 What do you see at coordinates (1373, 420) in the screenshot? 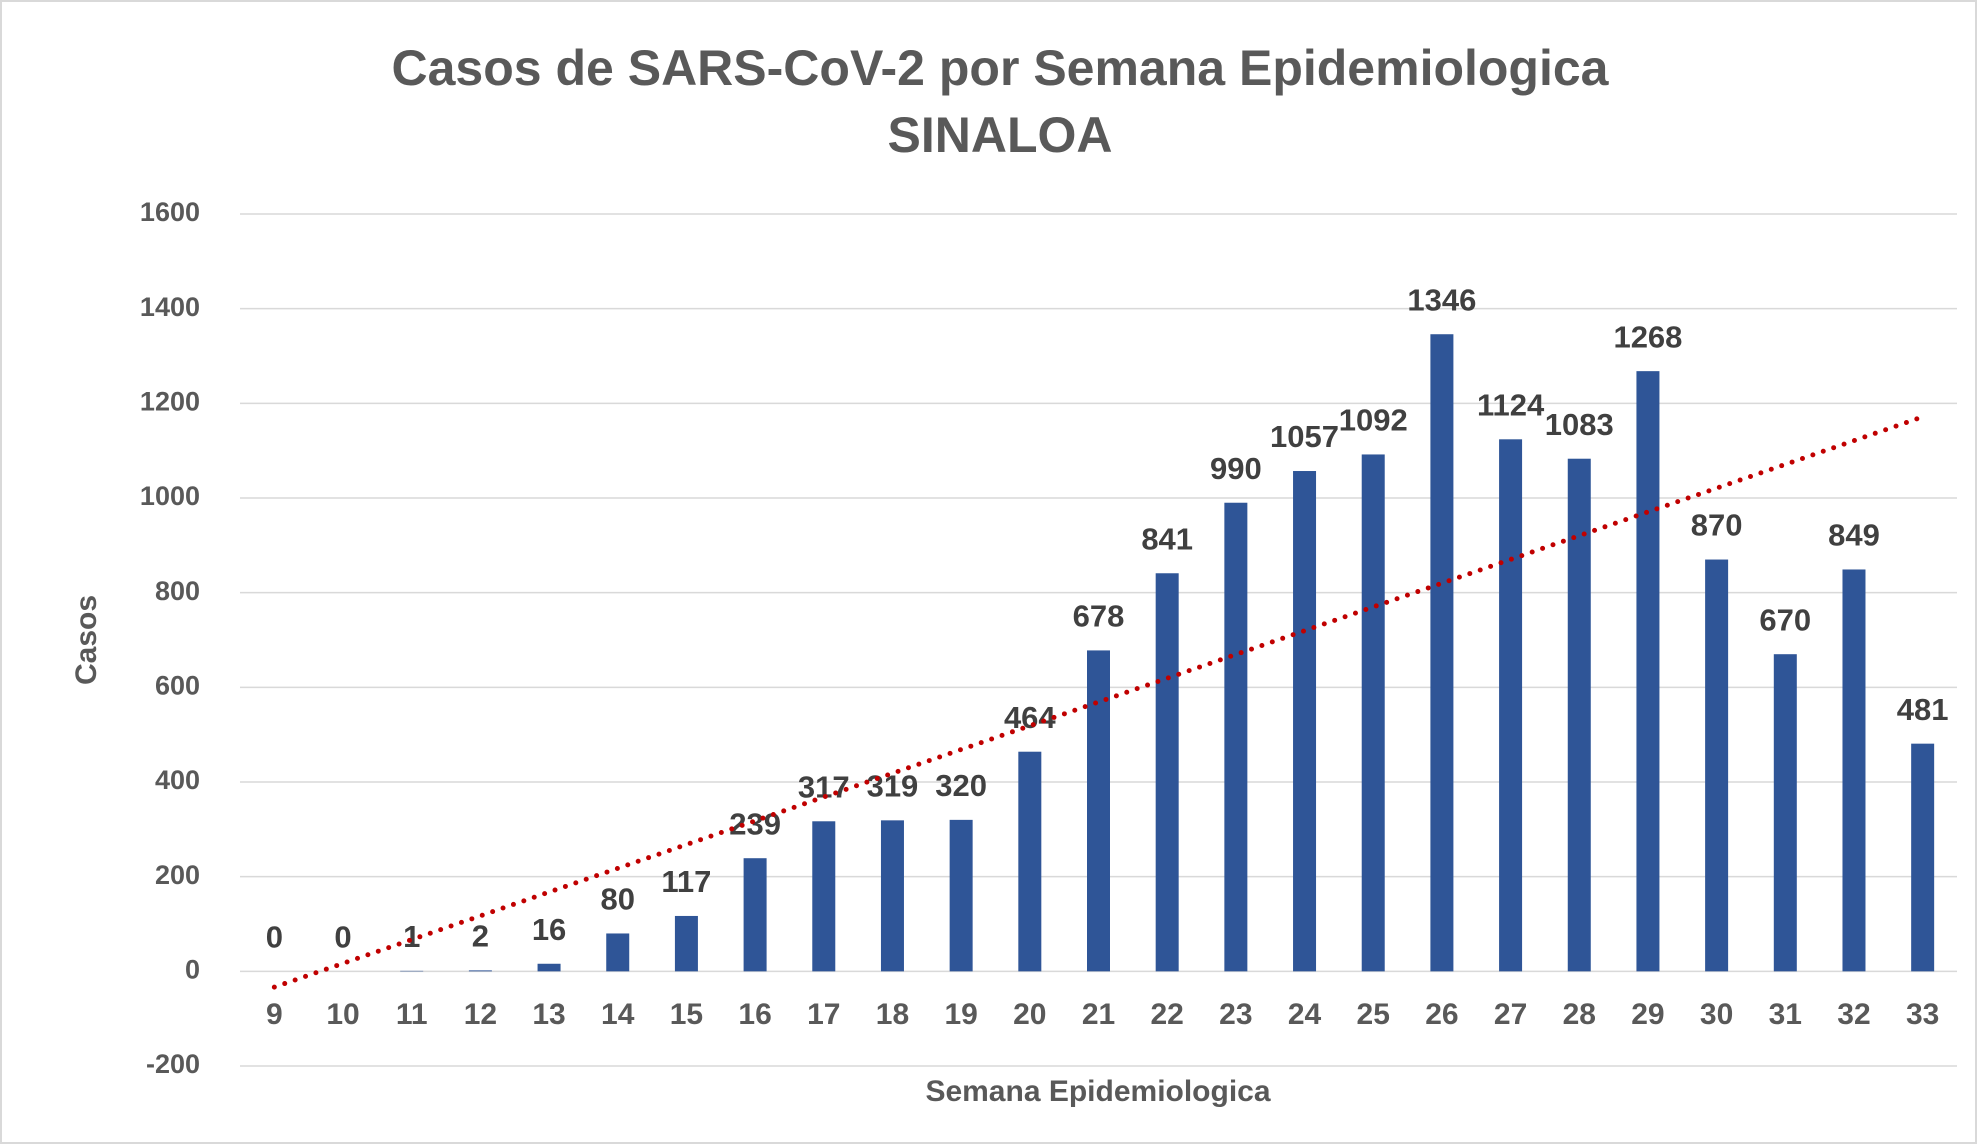
I see `data-label: 1092` at bounding box center [1373, 420].